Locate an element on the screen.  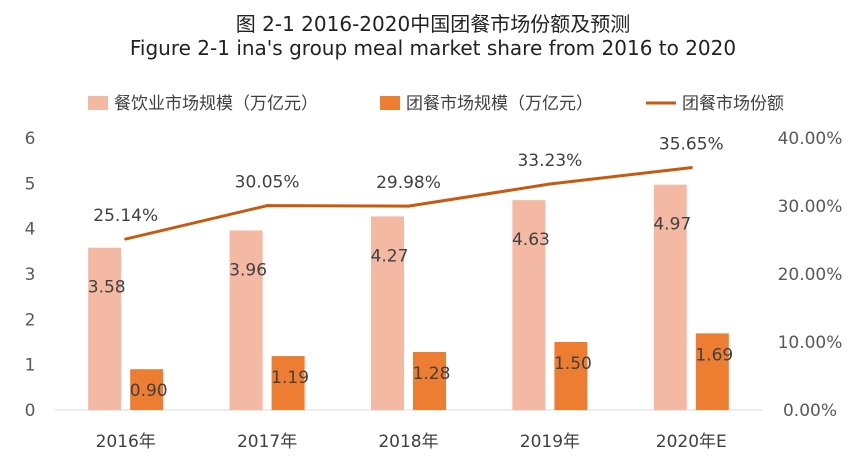
x-tick-label: 2016年 is located at coordinates (126, 442).